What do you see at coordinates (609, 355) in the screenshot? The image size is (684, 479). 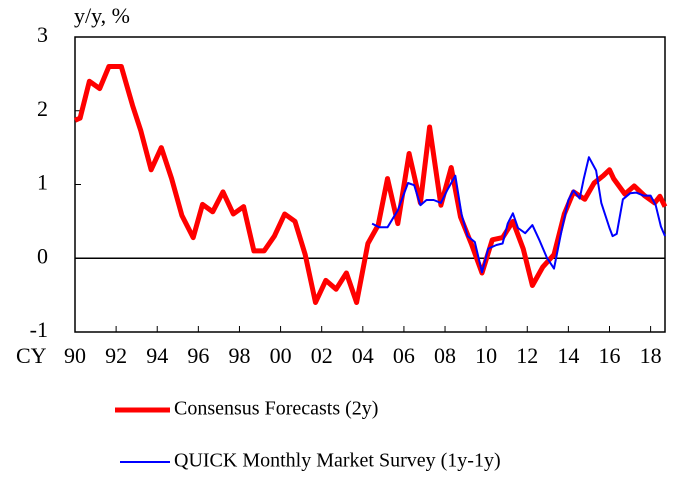 I see `x-tick-label: 16` at bounding box center [609, 355].